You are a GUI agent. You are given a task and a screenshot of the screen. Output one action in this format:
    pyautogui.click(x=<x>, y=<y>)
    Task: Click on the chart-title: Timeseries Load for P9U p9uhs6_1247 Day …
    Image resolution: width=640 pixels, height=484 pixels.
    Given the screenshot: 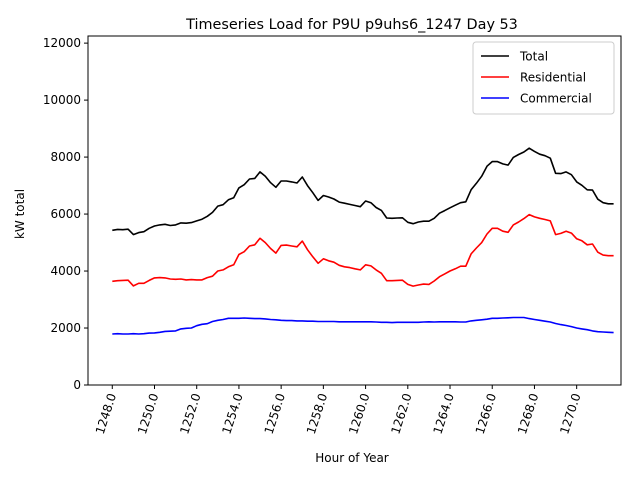 What is the action you would take?
    pyautogui.click(x=351, y=25)
    